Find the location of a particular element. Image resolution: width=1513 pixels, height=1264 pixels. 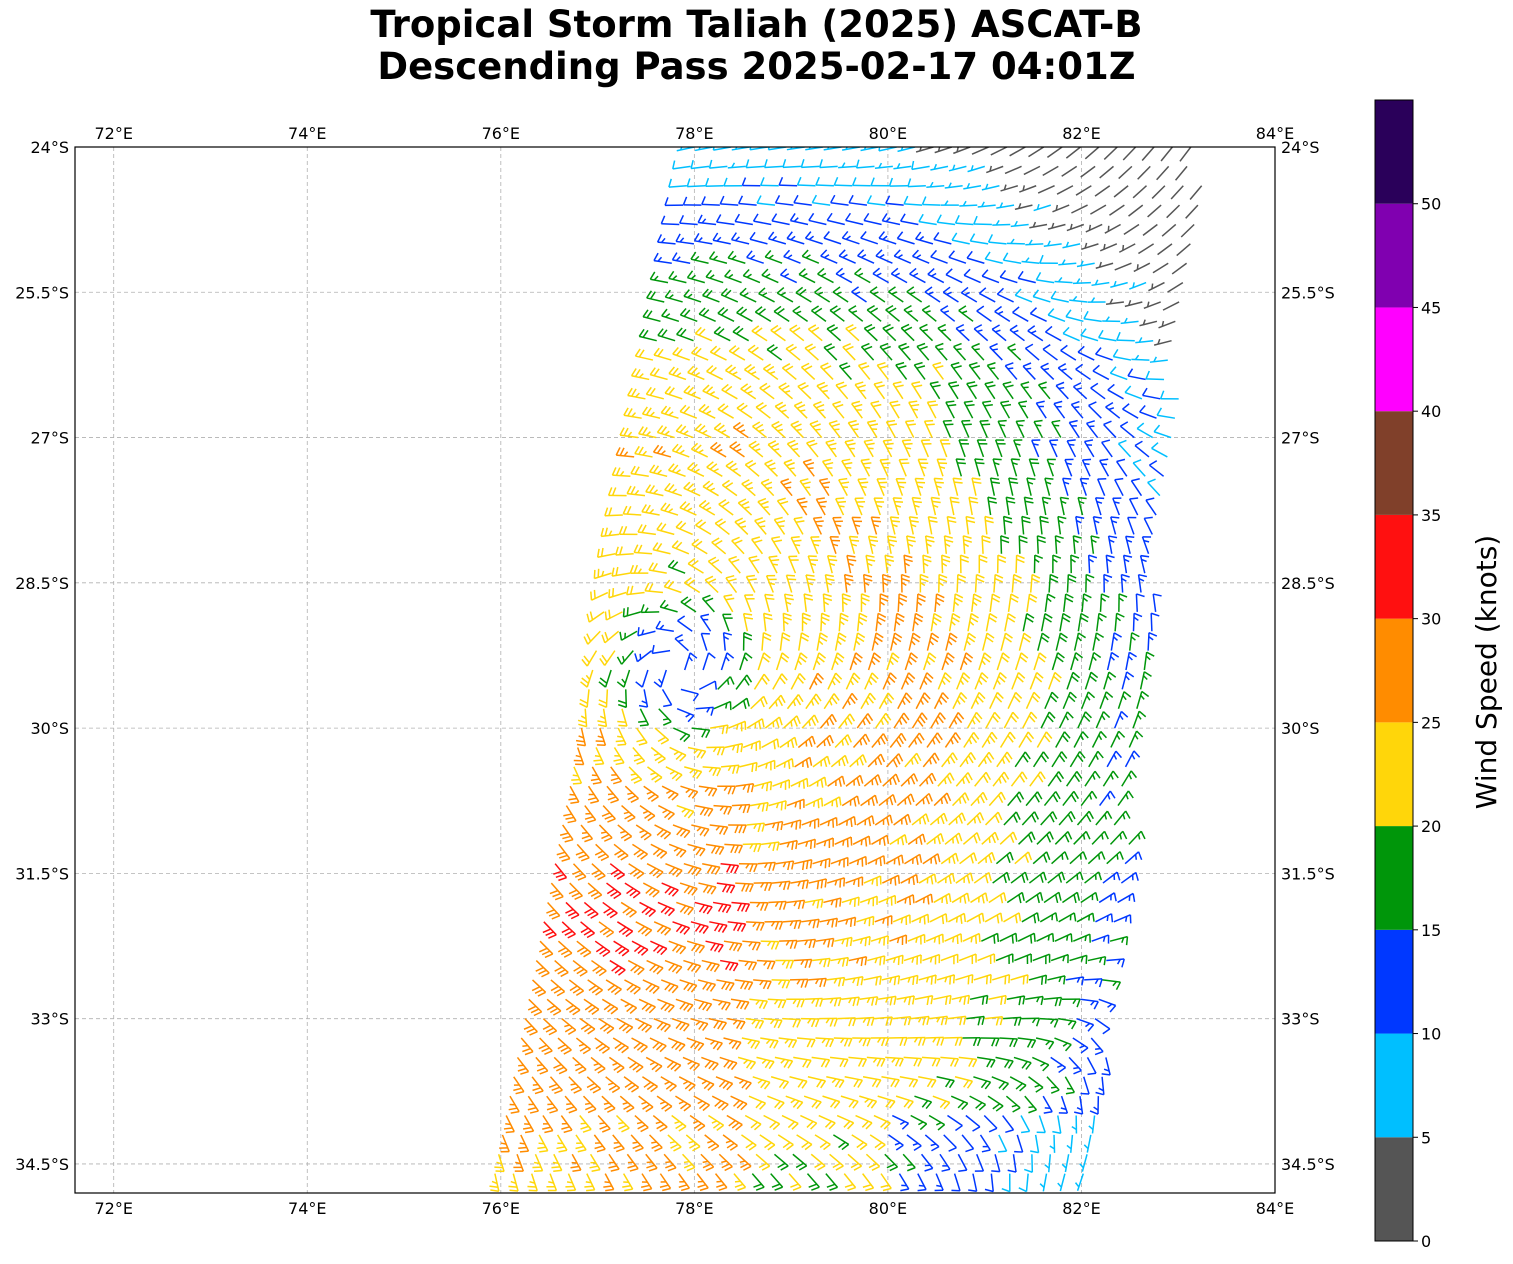

lon-tick-label-bottom: 74°E is located at coordinates (307, 1208).